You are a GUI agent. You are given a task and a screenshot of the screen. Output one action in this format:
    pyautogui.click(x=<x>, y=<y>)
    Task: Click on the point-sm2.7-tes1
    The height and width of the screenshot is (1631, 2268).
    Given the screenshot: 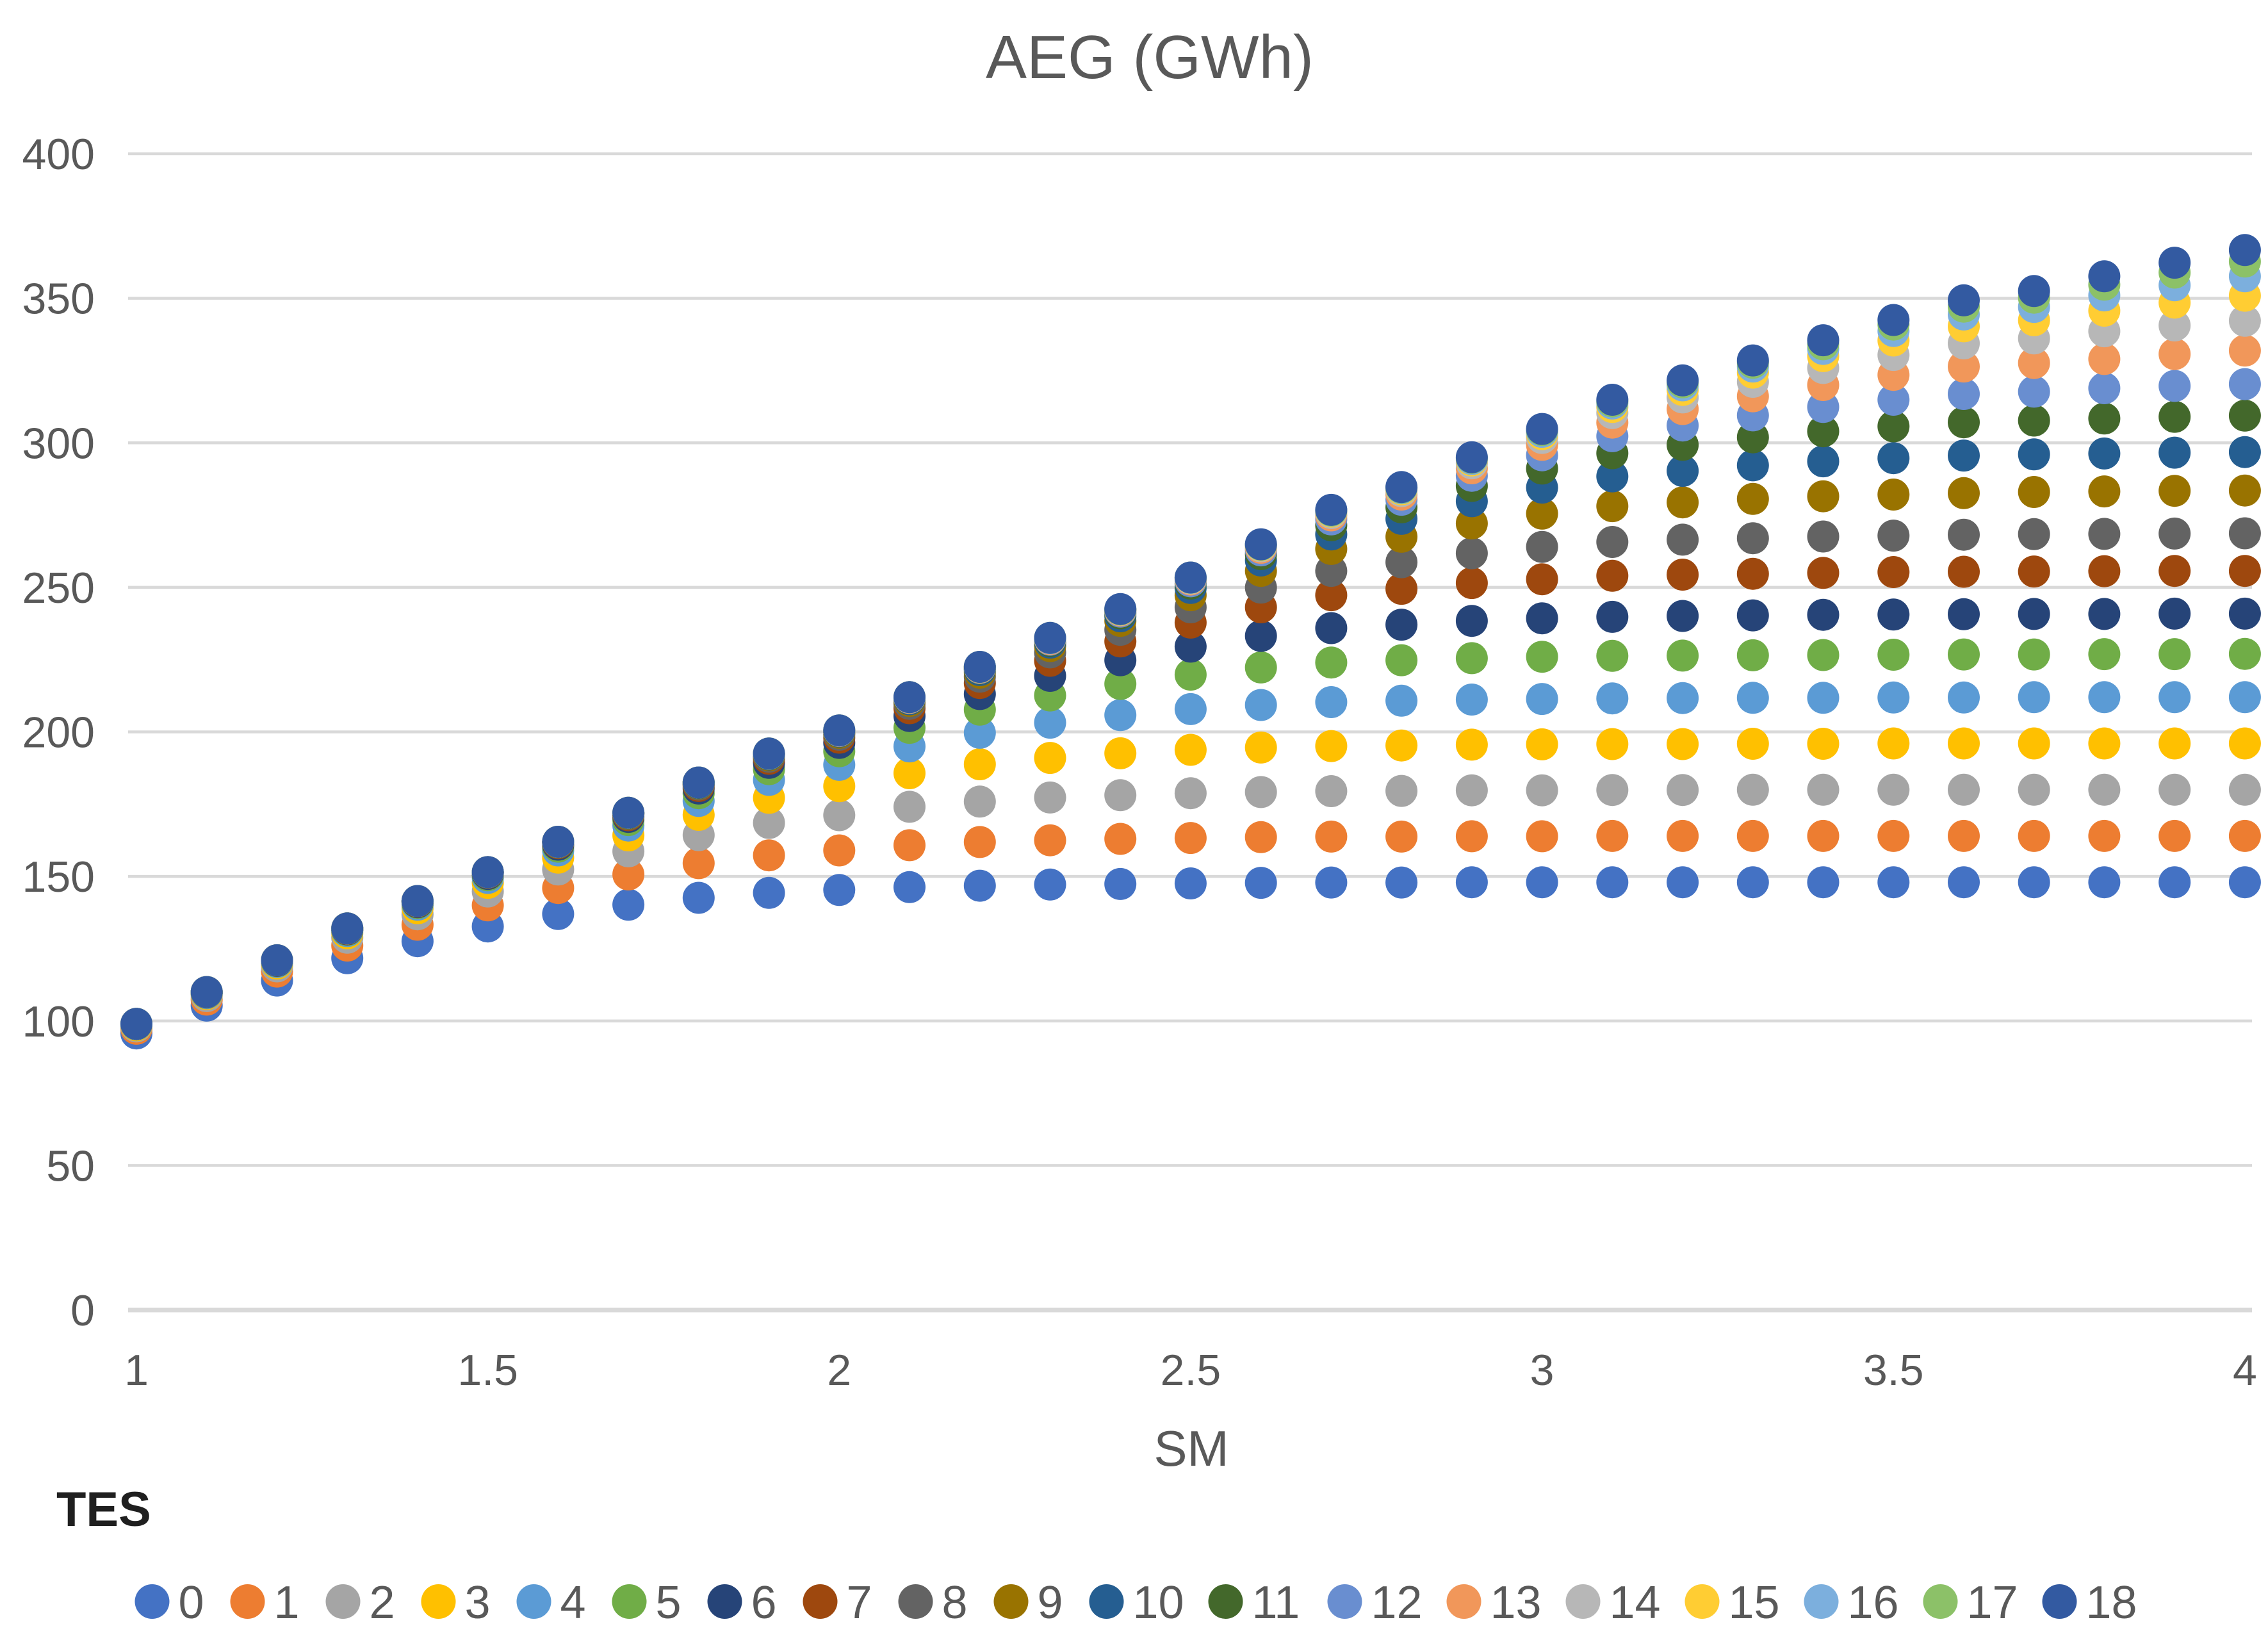 What is the action you would take?
    pyautogui.click(x=1332, y=837)
    